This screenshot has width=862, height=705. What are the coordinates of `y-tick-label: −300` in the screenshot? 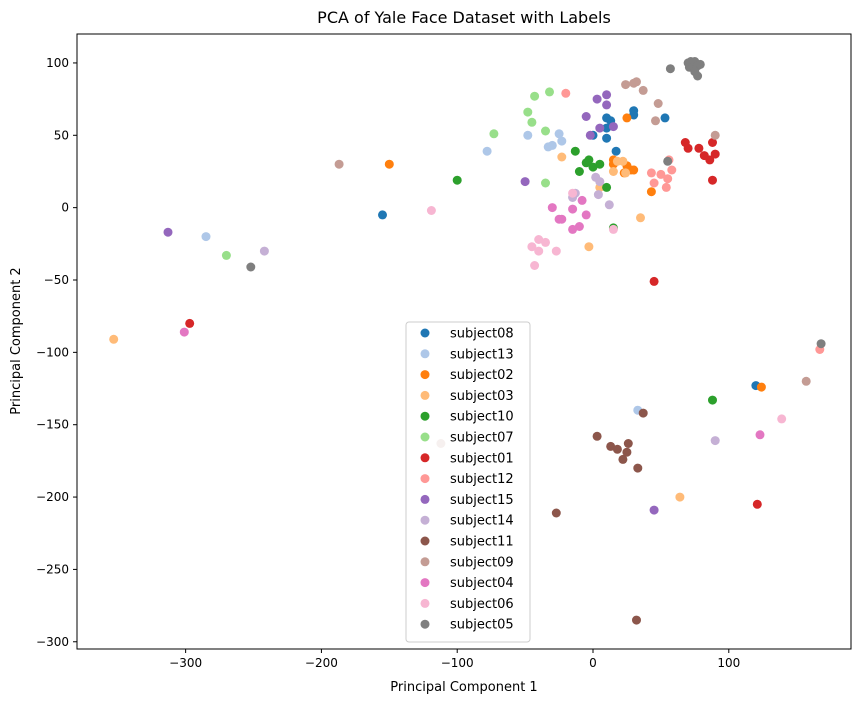 It's located at (52, 642).